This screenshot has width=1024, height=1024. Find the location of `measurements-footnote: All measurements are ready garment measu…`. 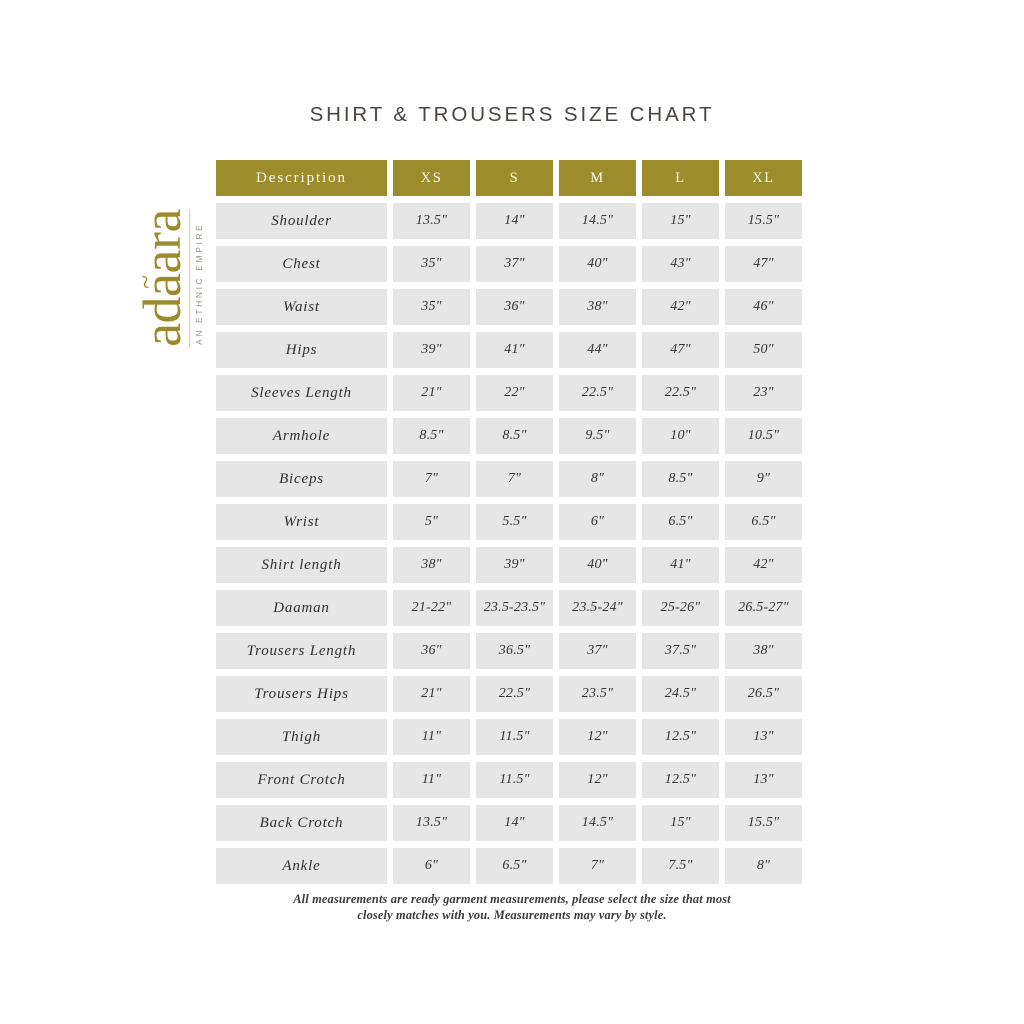

measurements-footnote: All measurements are ready garment measu… is located at coordinates (512, 907).